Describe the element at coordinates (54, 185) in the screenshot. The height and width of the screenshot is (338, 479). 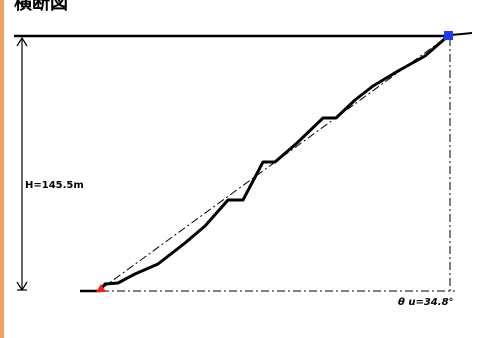
I see `height-label: H=145.5m` at that location.